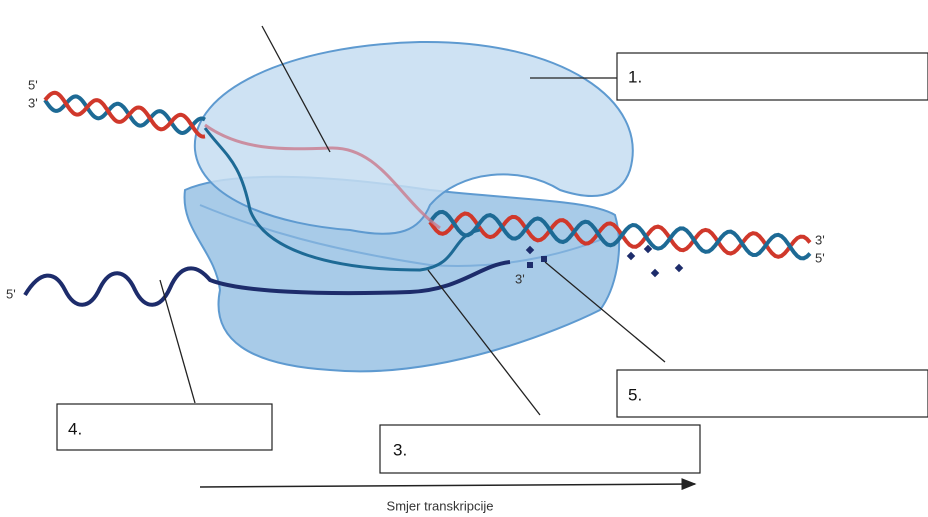 The image size is (928, 517). Describe the element at coordinates (635, 394) in the screenshot. I see `label-text: 5.` at that location.